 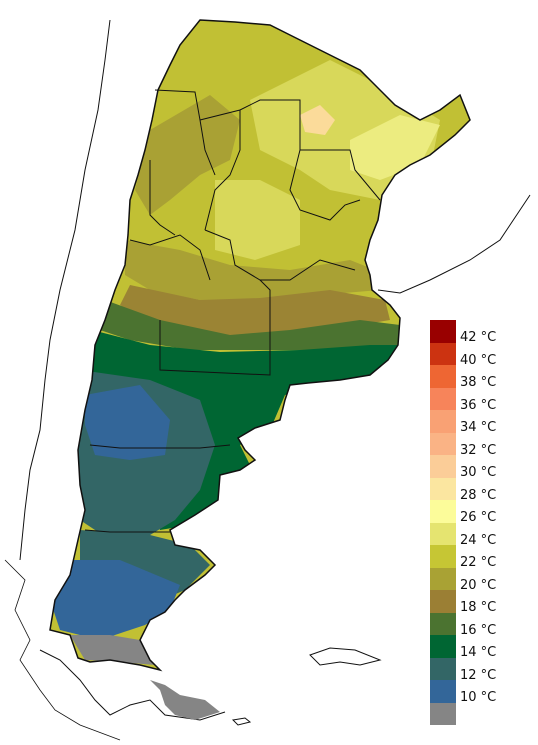 What do you see at coordinates (478, 585) in the screenshot?
I see `legend-label: 20 °C` at bounding box center [478, 585].